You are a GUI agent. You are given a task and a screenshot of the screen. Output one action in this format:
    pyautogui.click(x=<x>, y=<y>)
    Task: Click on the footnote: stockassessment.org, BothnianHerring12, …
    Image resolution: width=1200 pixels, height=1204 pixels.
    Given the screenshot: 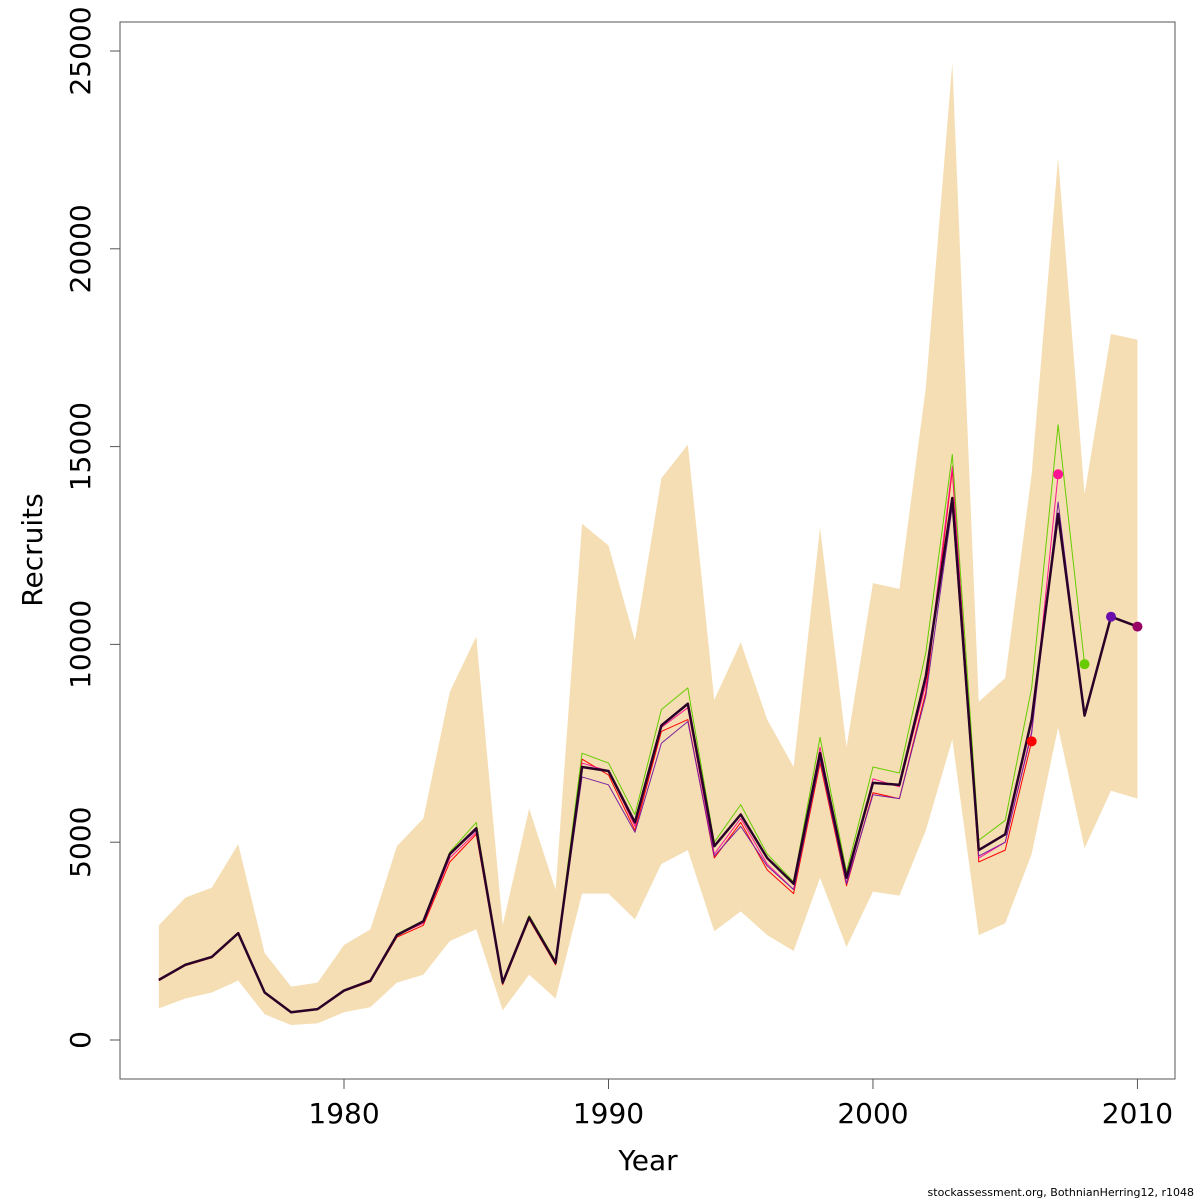 What is the action you would take?
    pyautogui.click(x=1061, y=1192)
    